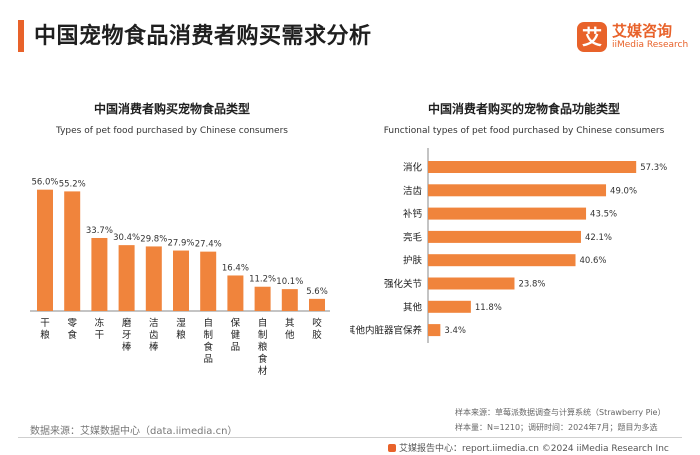  What do you see at coordinates (72, 184) in the screenshot?
I see `data-label: 55.2%` at bounding box center [72, 184].